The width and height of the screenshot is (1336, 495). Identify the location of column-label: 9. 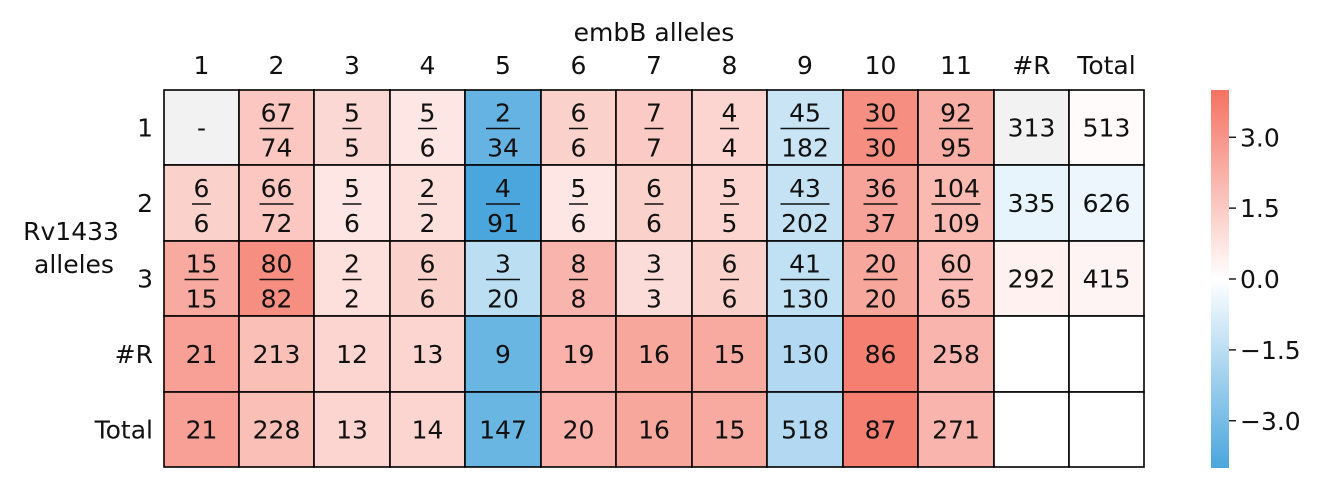
(805, 65).